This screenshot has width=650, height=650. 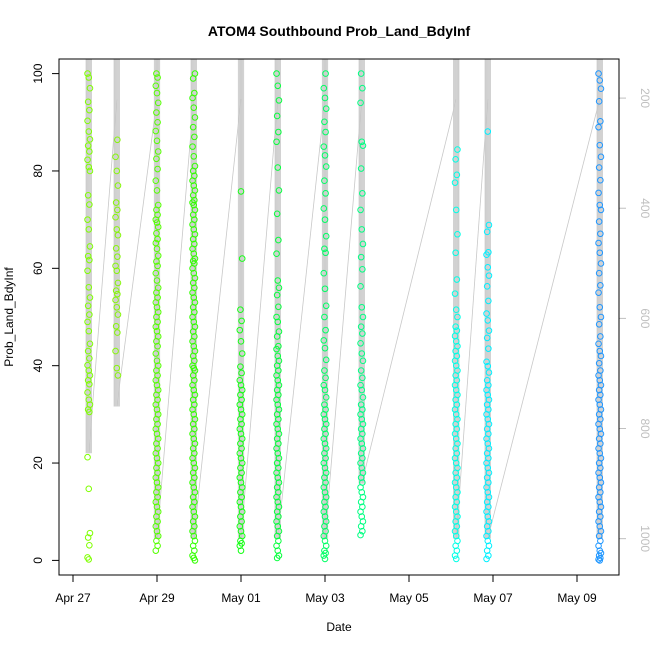 I want to click on x-tick-label: May 07, so click(x=493, y=598).